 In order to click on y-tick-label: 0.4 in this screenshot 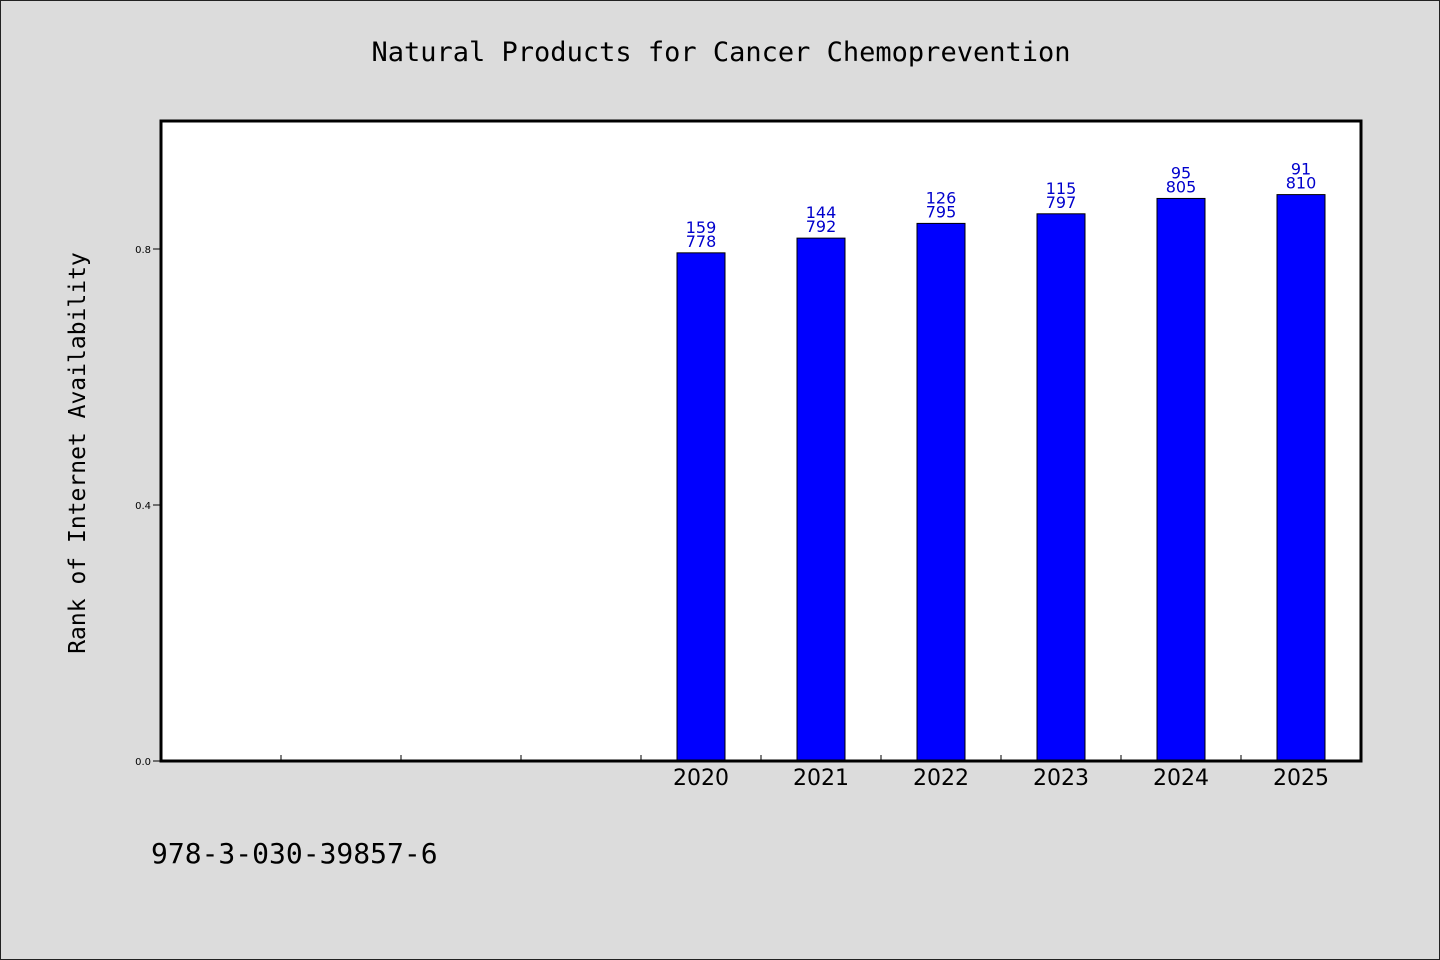, I will do `click(143, 506)`.